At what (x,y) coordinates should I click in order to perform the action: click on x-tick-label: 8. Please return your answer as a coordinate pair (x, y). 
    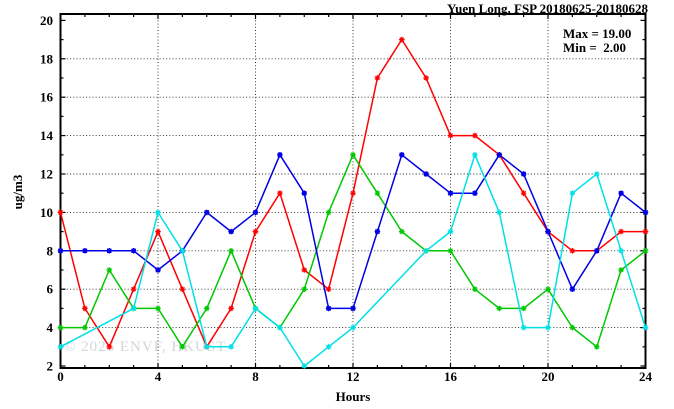
    Looking at the image, I should click on (255, 376).